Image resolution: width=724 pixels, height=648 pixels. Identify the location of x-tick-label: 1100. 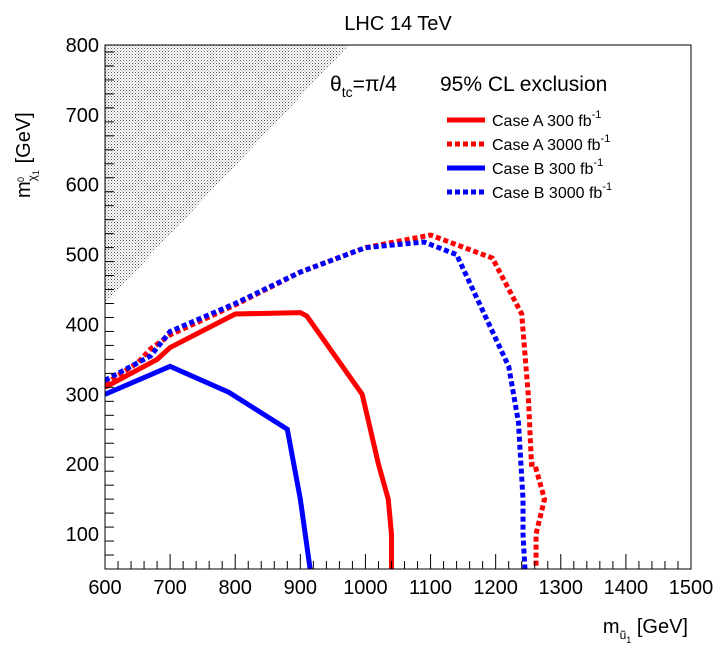
(430, 588).